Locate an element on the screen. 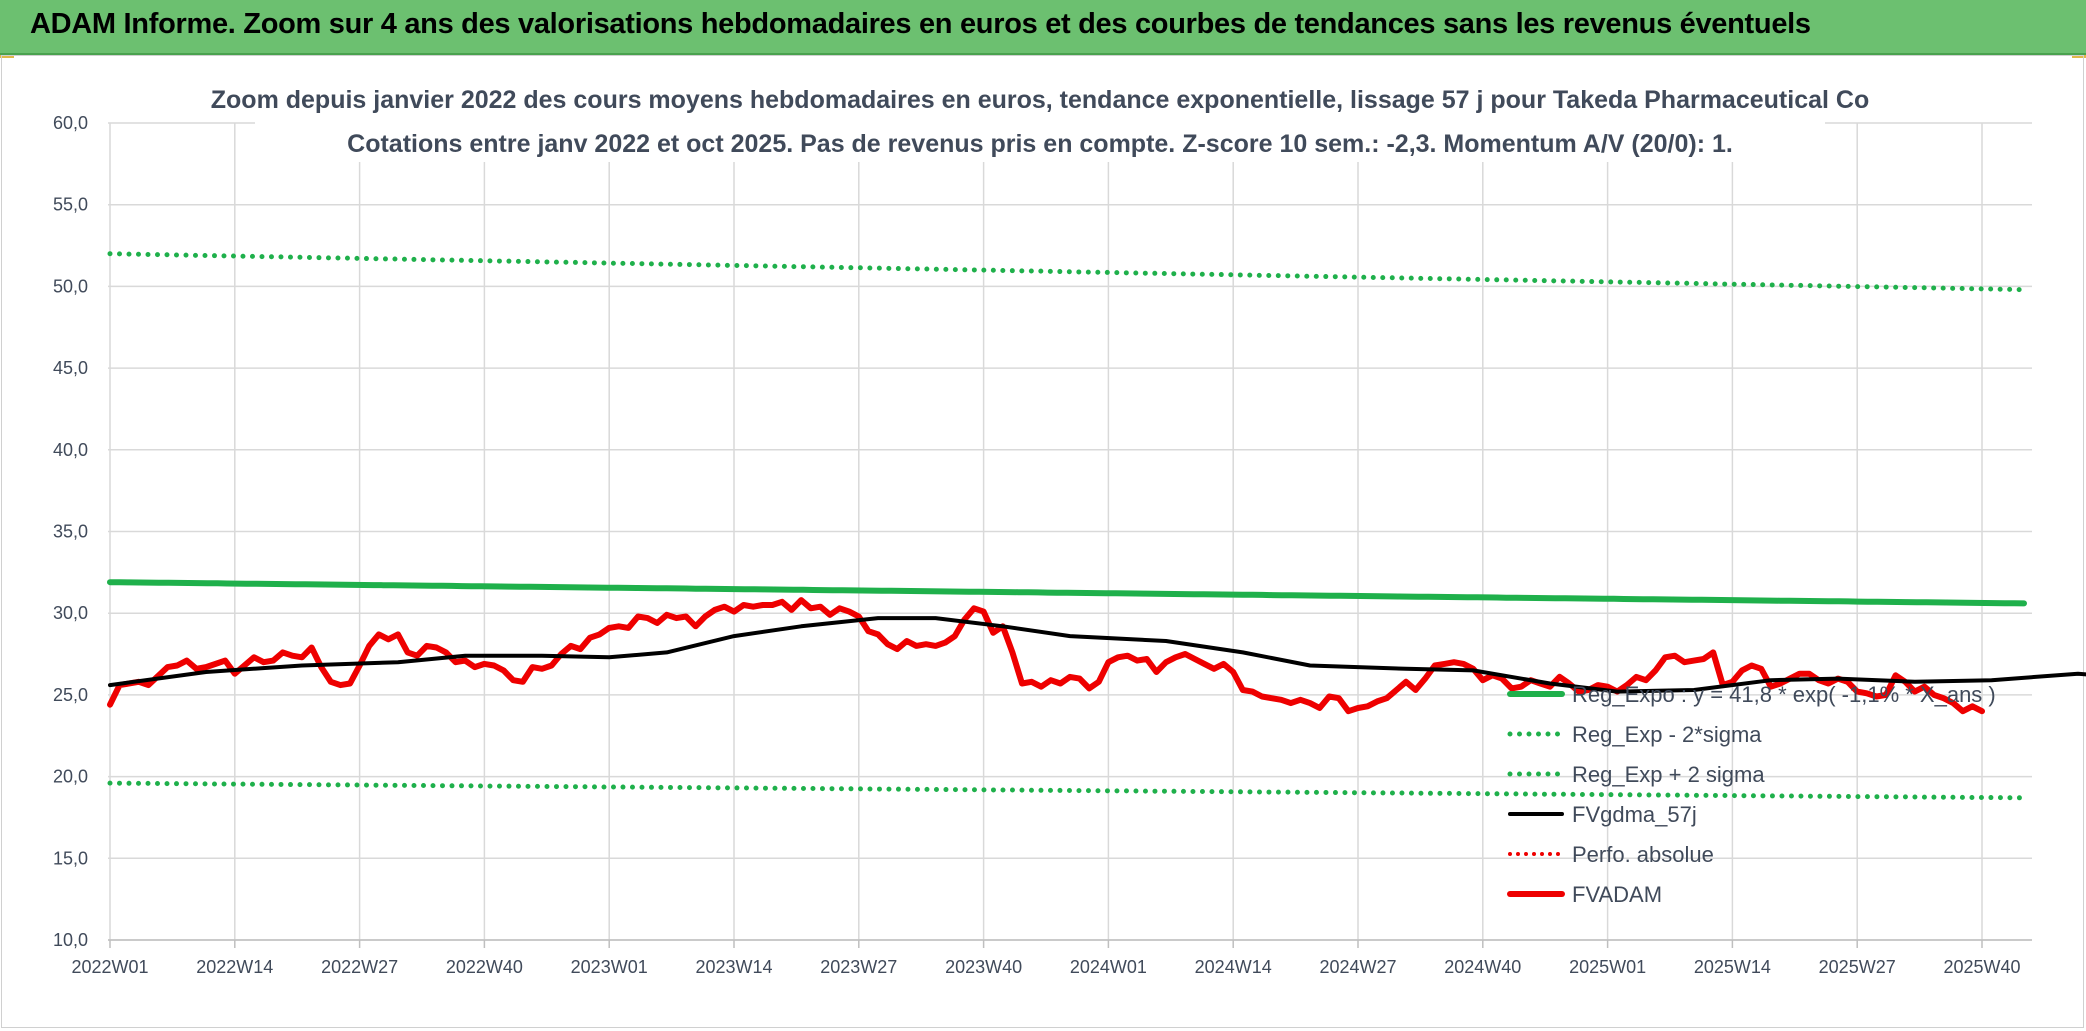 The height and width of the screenshot is (1031, 2086). legend-label: FVgdma_57j is located at coordinates (1634, 814).